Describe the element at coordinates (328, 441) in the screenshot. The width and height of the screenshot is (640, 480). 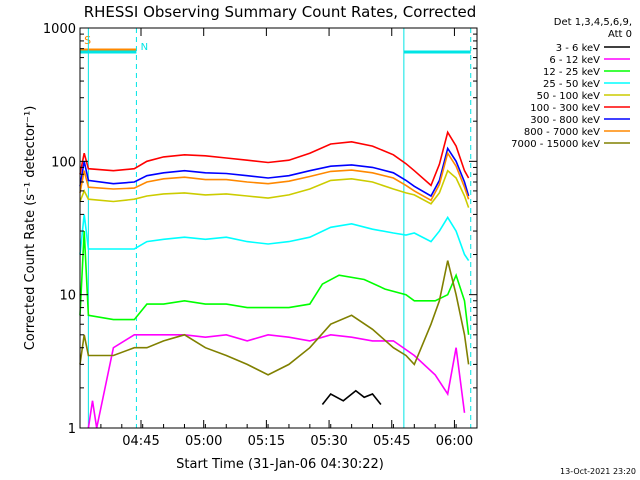
I see `x-tick-label: 05:30` at that location.